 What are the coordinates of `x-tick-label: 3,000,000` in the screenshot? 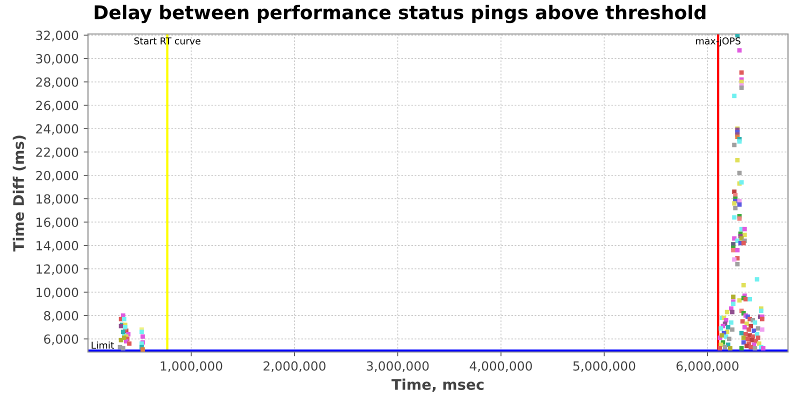 It's located at (397, 366).